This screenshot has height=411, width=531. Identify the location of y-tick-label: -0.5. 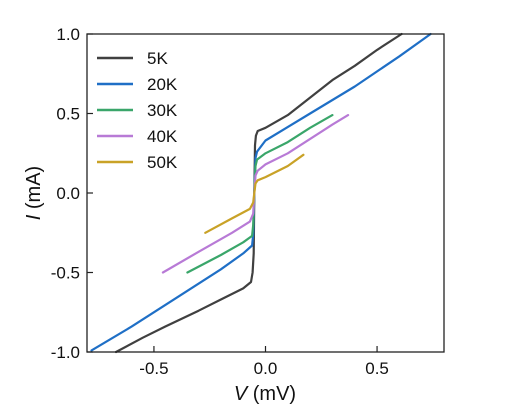
(65, 273).